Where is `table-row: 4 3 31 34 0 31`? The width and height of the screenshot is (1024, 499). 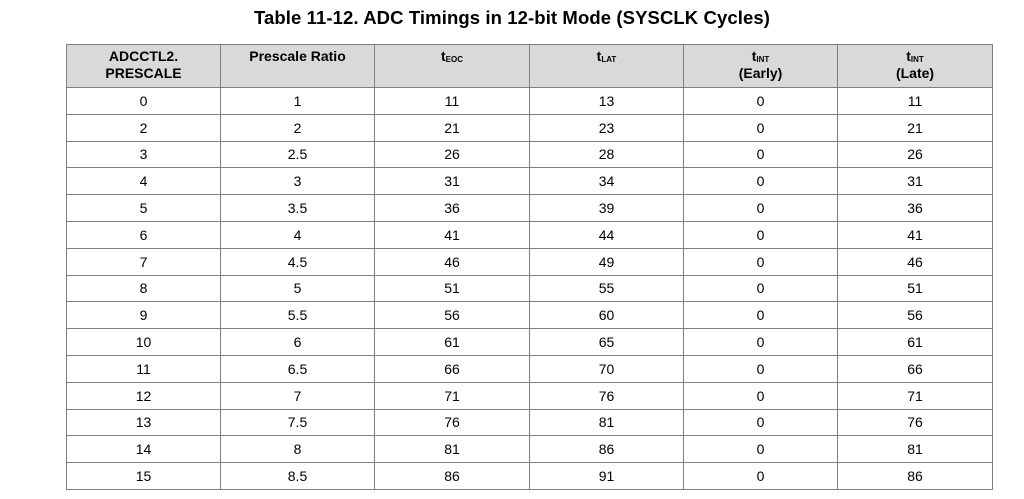
table-row: 4 3 31 34 0 31 is located at coordinates (529, 181).